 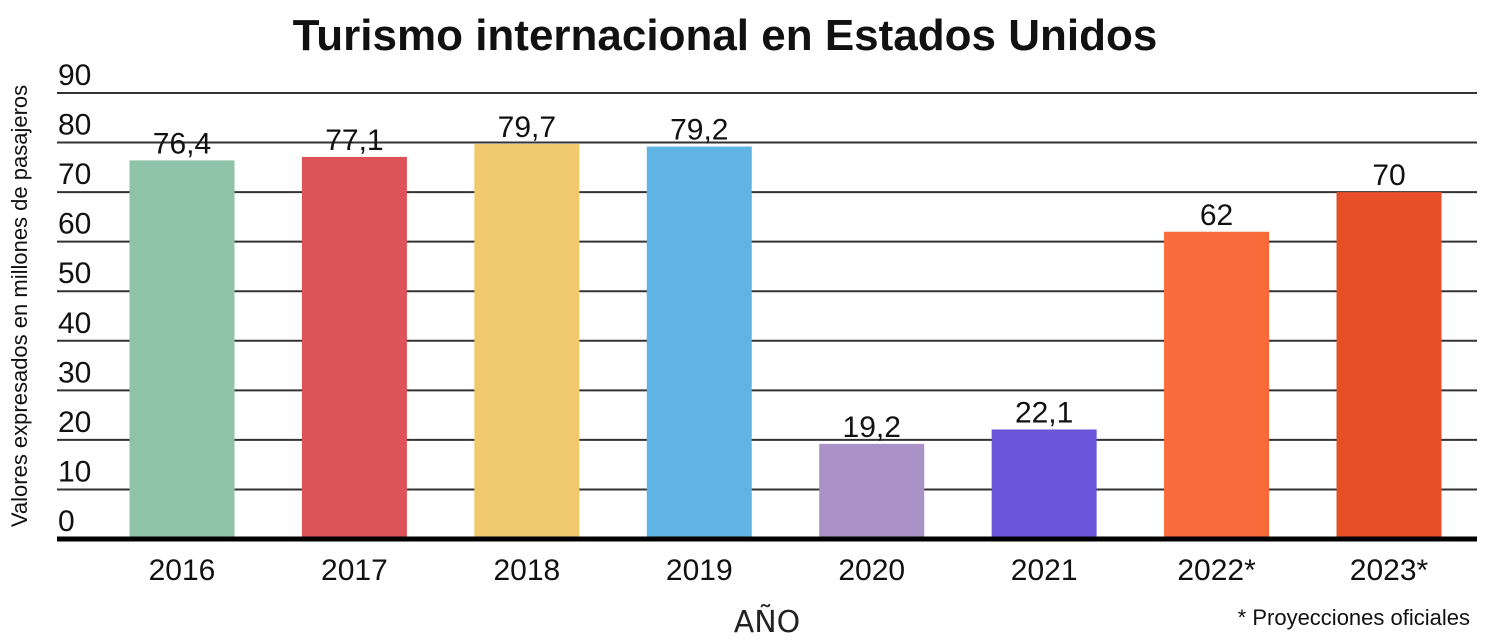 What do you see at coordinates (526, 570) in the screenshot?
I see `x-tick-label: 2018` at bounding box center [526, 570].